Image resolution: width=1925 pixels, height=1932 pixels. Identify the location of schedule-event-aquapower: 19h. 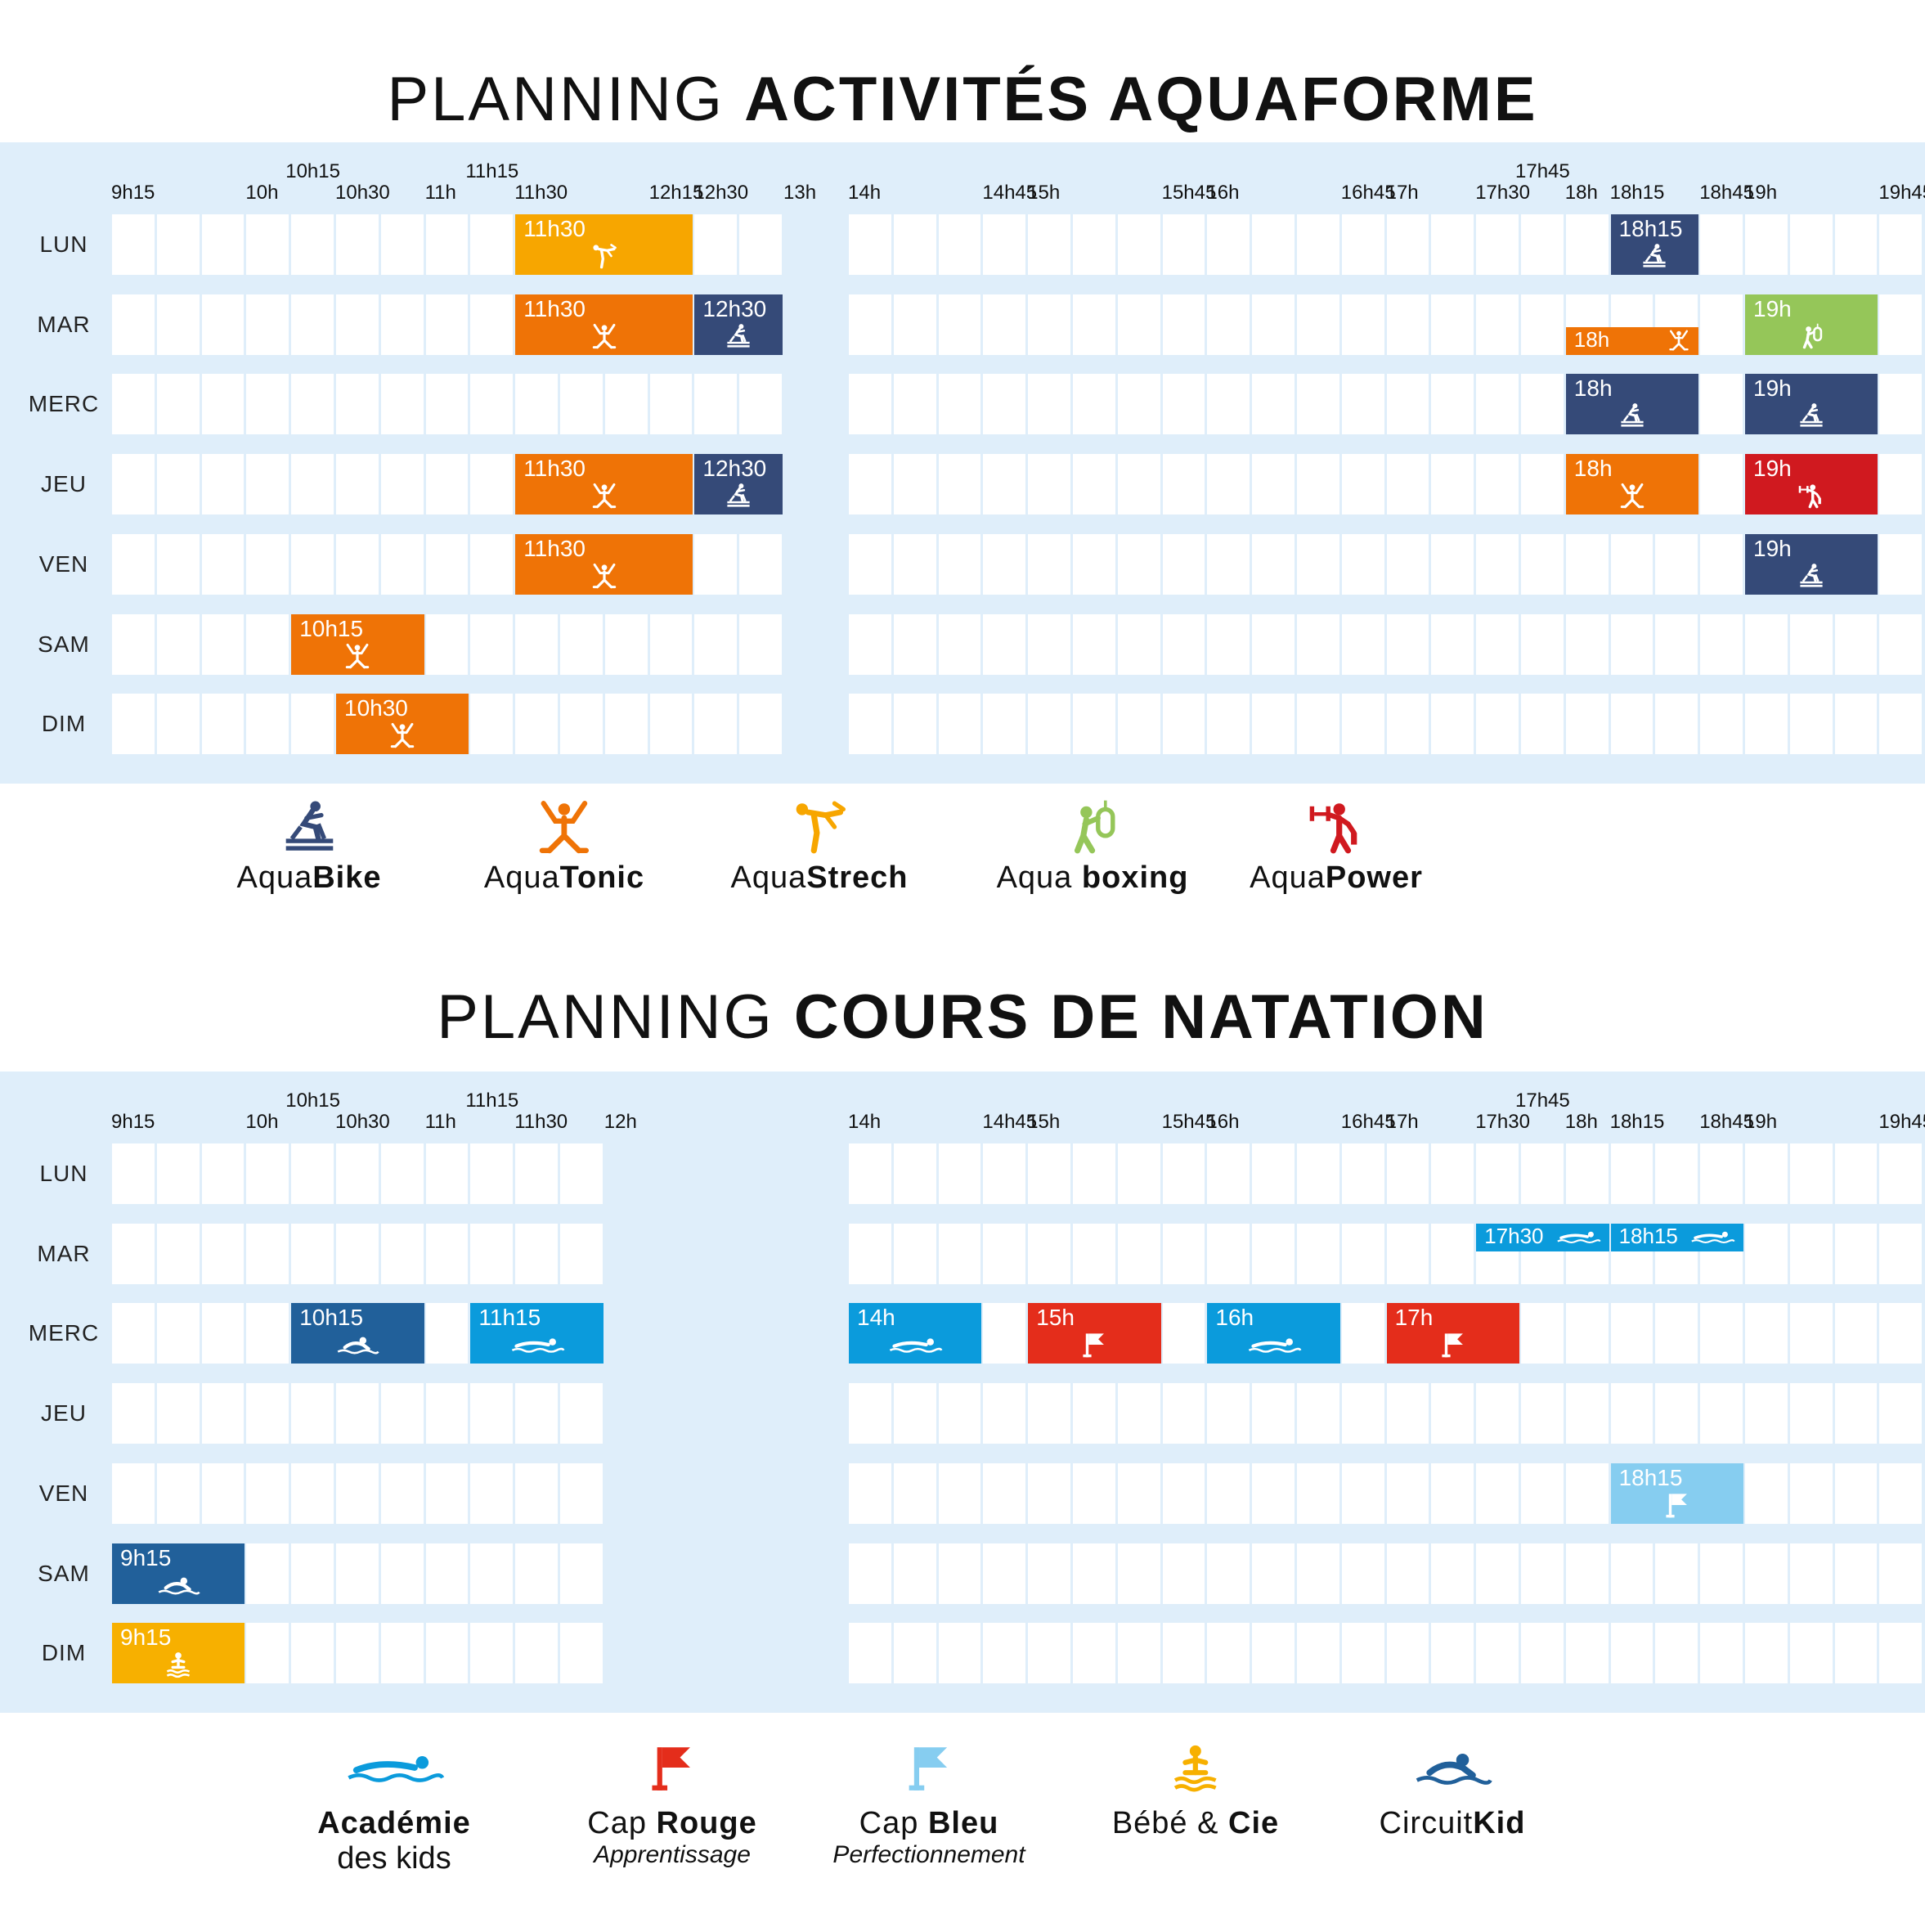
(1811, 485).